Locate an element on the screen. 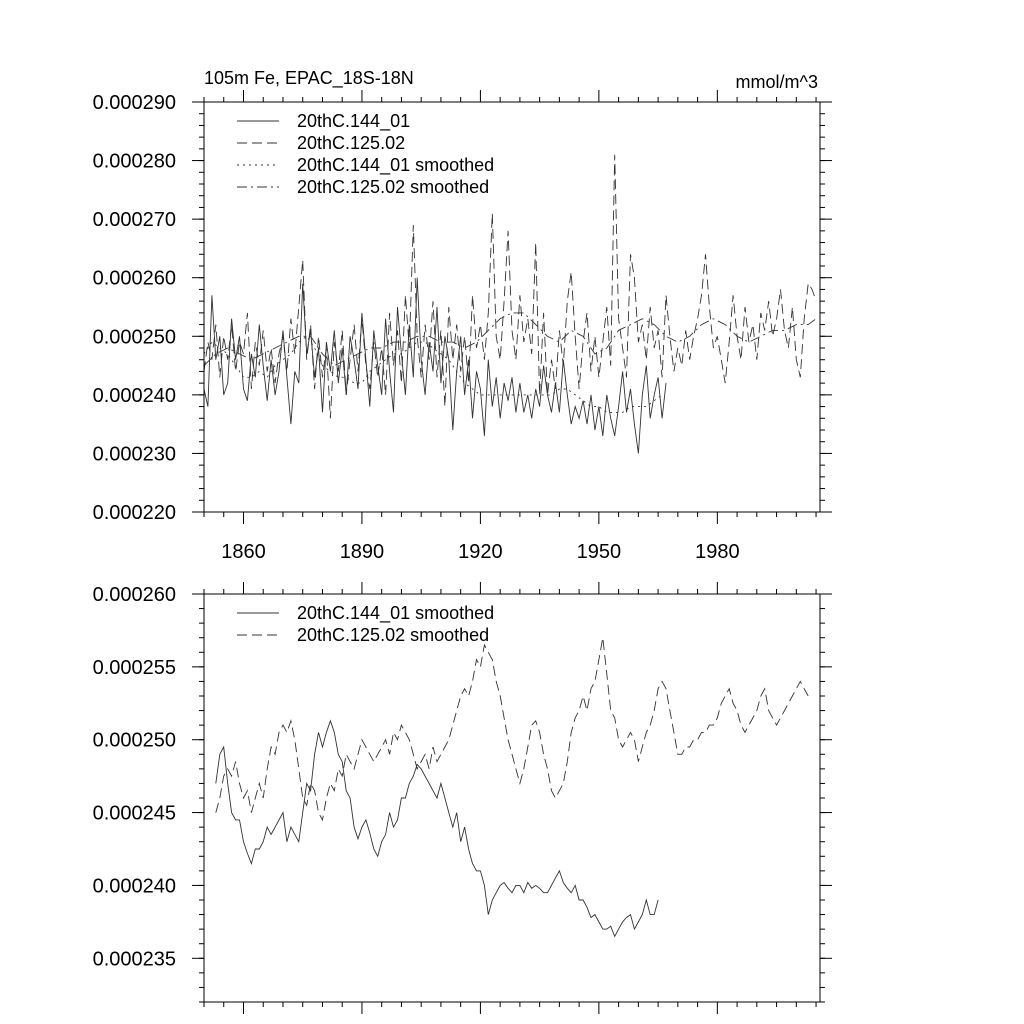  x-tick-label: 1980 is located at coordinates (717, 552).